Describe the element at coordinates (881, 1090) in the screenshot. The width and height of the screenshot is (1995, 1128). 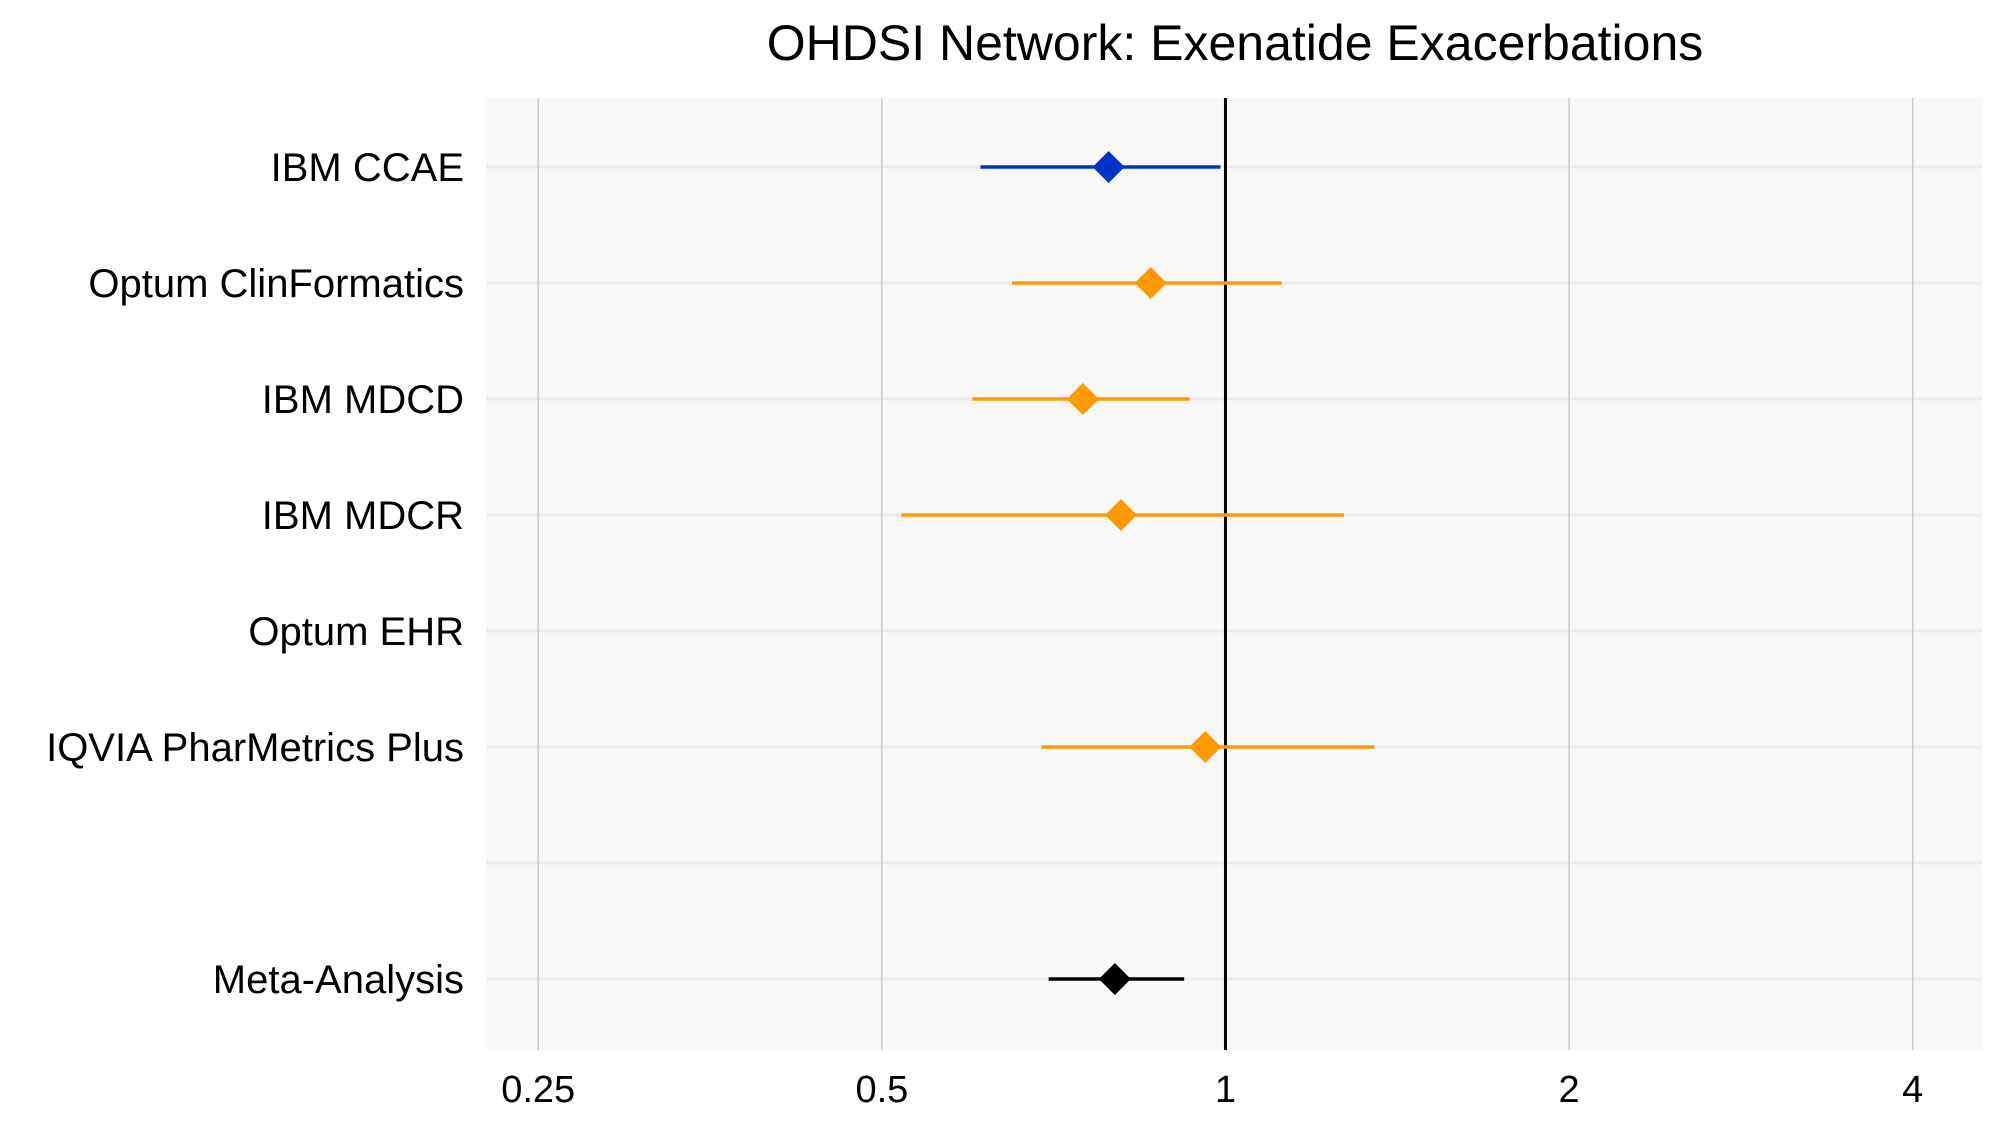
I see `x-tick-label: 0.5` at that location.